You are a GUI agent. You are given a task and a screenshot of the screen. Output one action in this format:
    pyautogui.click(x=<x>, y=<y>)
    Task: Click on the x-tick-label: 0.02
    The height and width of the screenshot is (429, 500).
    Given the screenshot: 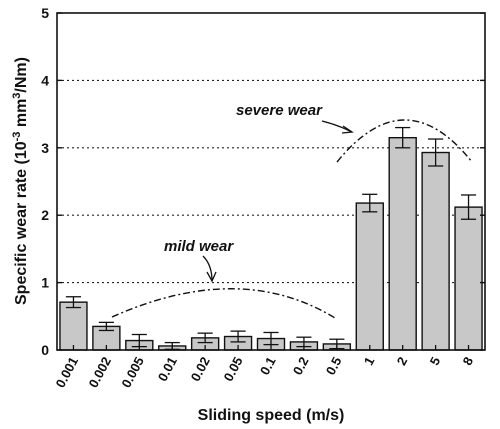 What is the action you would take?
    pyautogui.click(x=200, y=368)
    